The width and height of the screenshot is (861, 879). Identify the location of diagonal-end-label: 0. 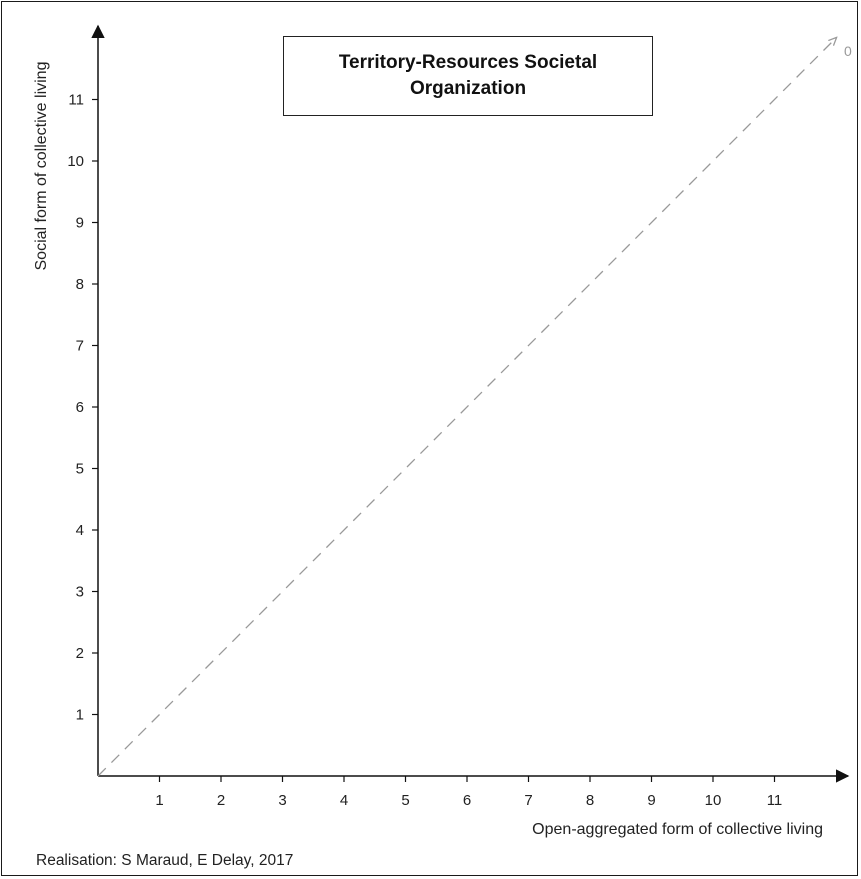
(848, 51).